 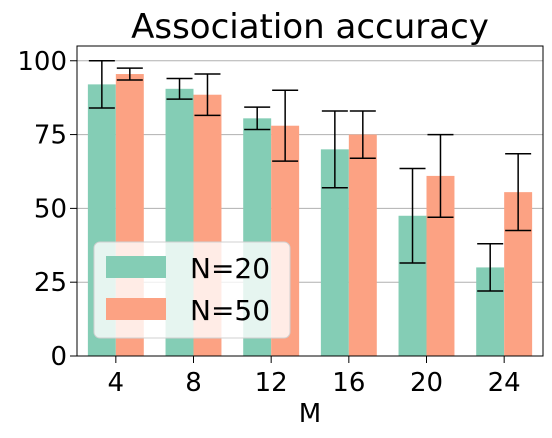 What do you see at coordinates (310, 27) in the screenshot?
I see `chart-title: Association accuracy` at bounding box center [310, 27].